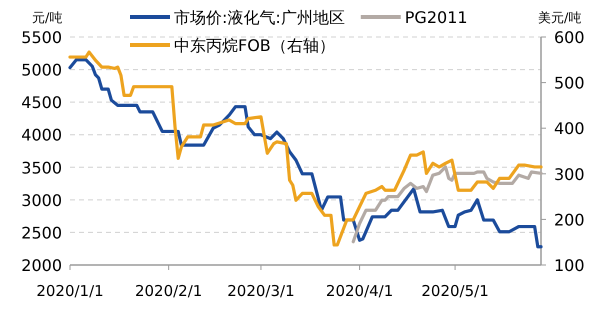  I want to click on y2-tick-label: 600, so click(569, 37).